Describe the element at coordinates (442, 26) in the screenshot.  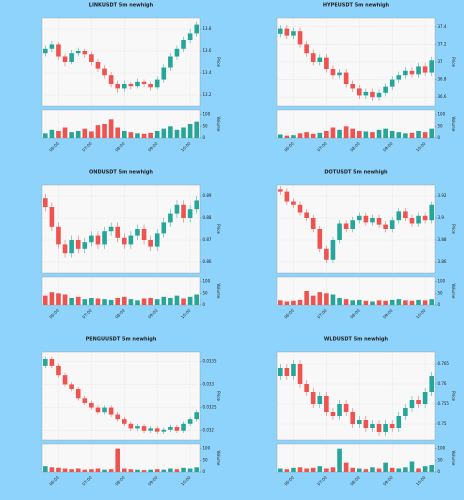
I see `y-tick-label: 37.4` at that location.